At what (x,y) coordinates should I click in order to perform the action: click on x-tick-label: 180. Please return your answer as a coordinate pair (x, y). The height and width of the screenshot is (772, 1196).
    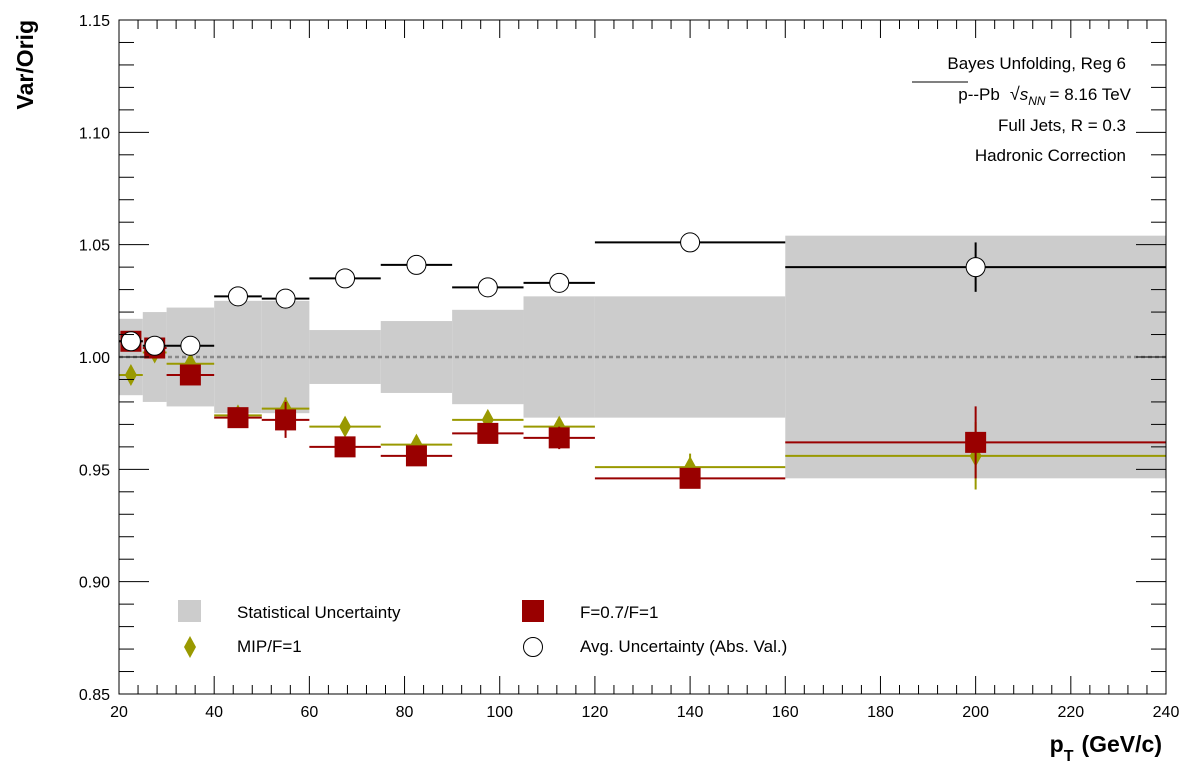
    Looking at the image, I should click on (880, 712).